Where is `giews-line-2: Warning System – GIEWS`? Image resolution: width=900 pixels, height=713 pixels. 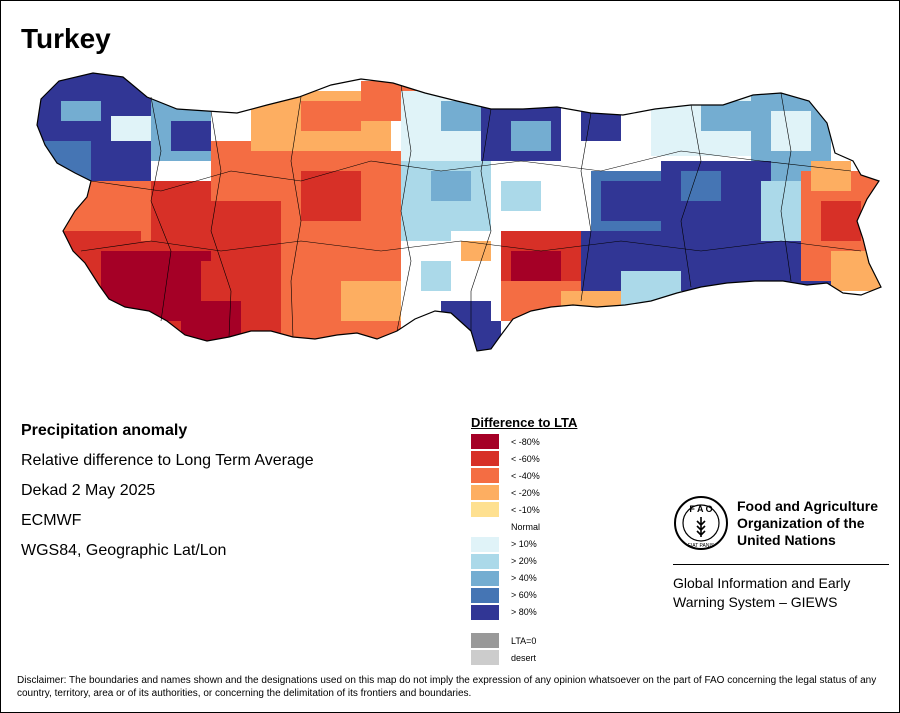 giews-line-2: Warning System – GIEWS is located at coordinates (755, 602).